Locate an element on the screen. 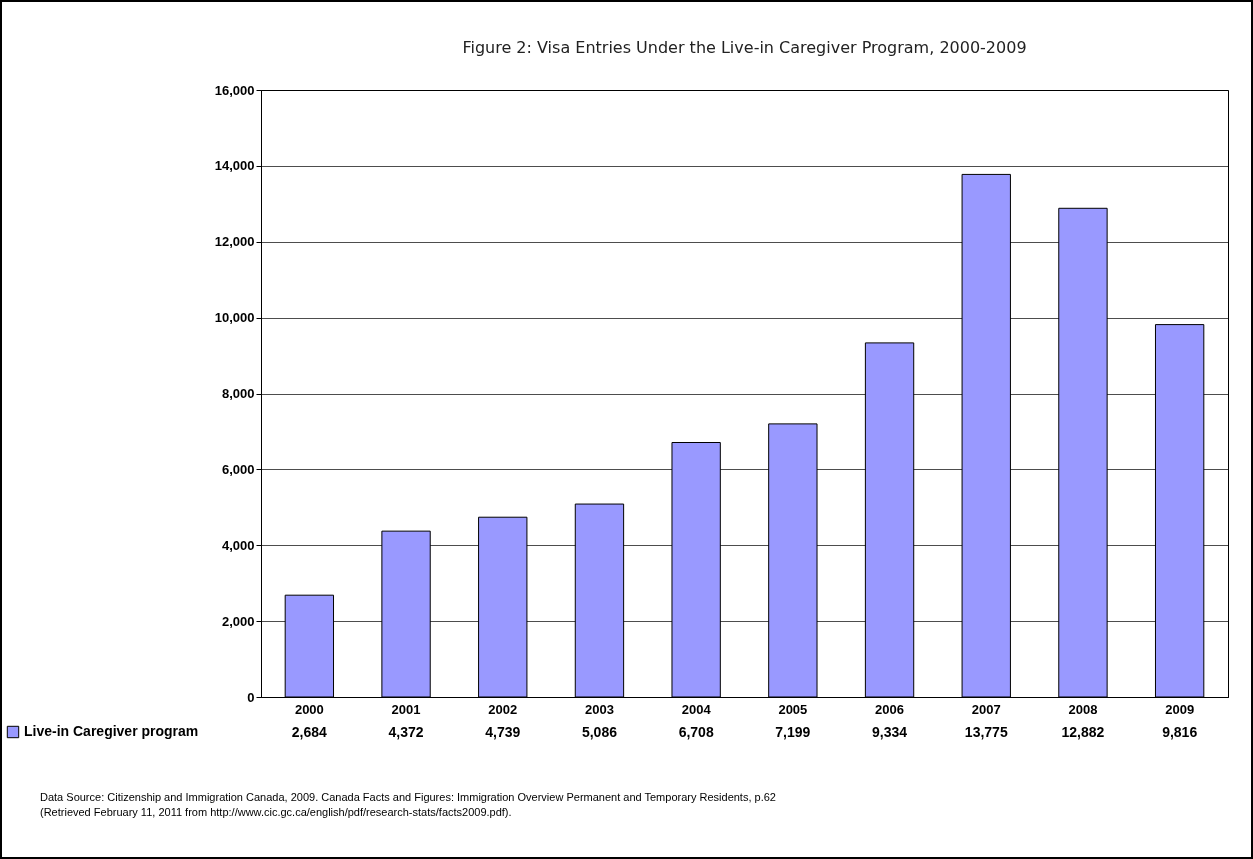 This screenshot has height=859, width=1253. x-tick-label: 2002 is located at coordinates (503, 709).